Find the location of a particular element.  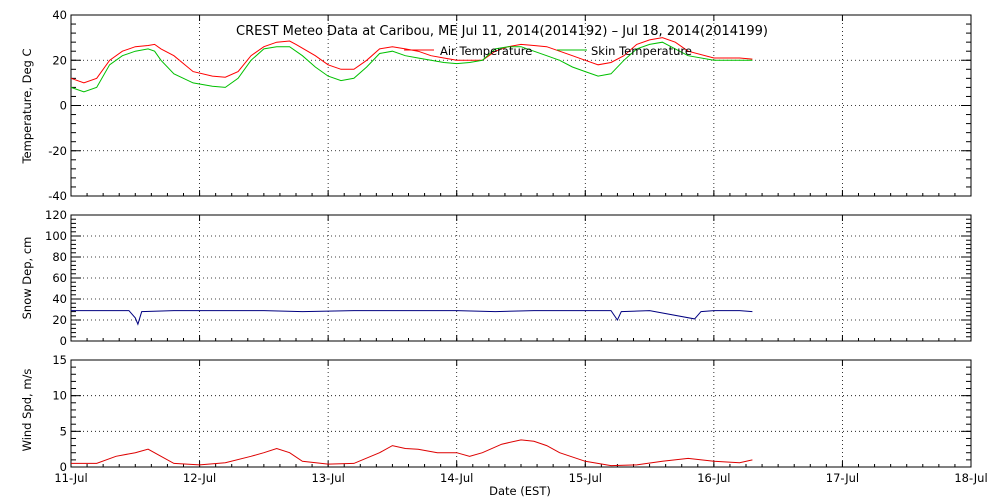

wind-ytick-label: 15 is located at coordinates (59, 360).